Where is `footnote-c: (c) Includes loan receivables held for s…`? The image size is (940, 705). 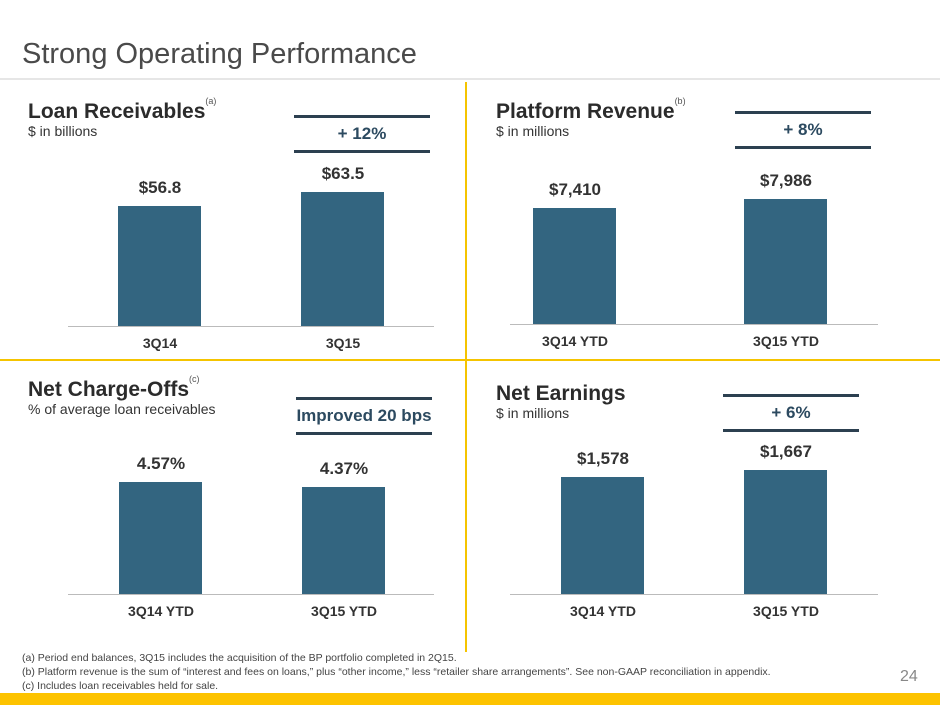
footnote-c: (c) Includes loan receivables held for s… is located at coordinates (120, 686).